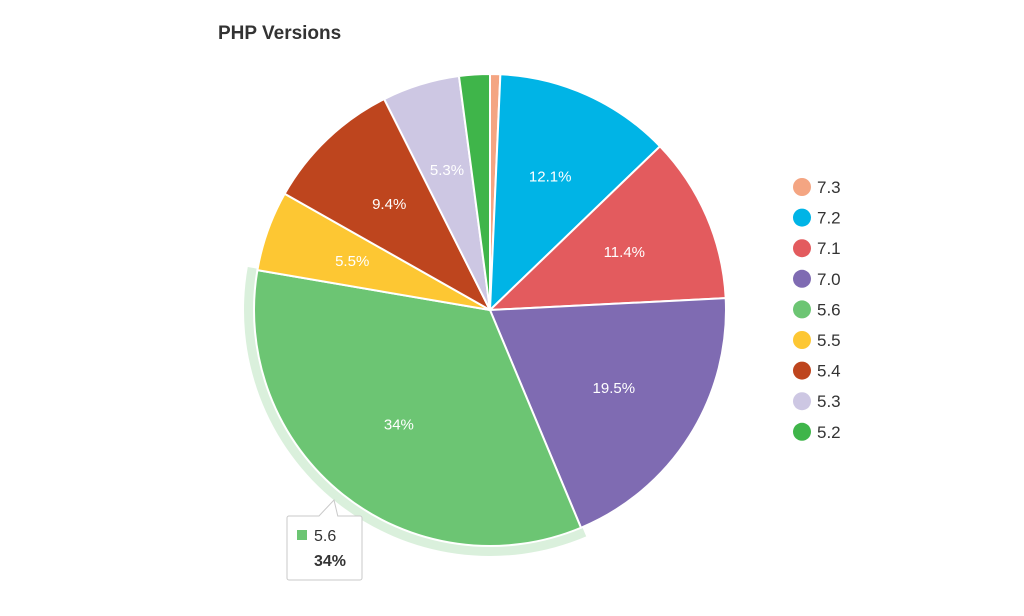  Describe the element at coordinates (352, 261) in the screenshot. I see `slice-label-5-5: 5.5%` at that location.